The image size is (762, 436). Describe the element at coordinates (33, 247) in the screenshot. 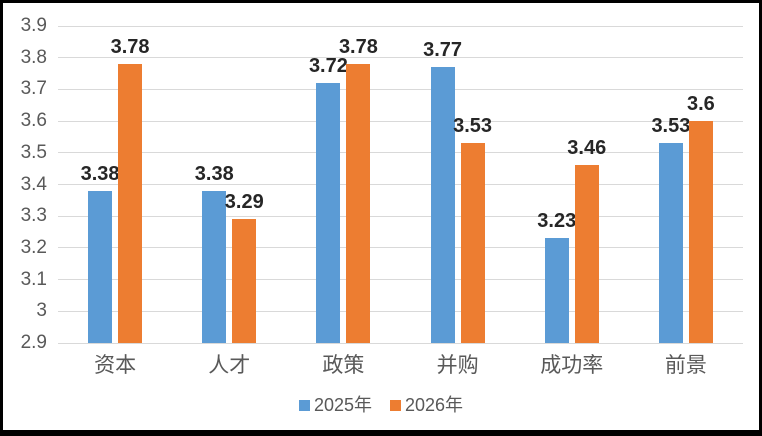

I see `y-axis-tick-label: 3.2` at that location.